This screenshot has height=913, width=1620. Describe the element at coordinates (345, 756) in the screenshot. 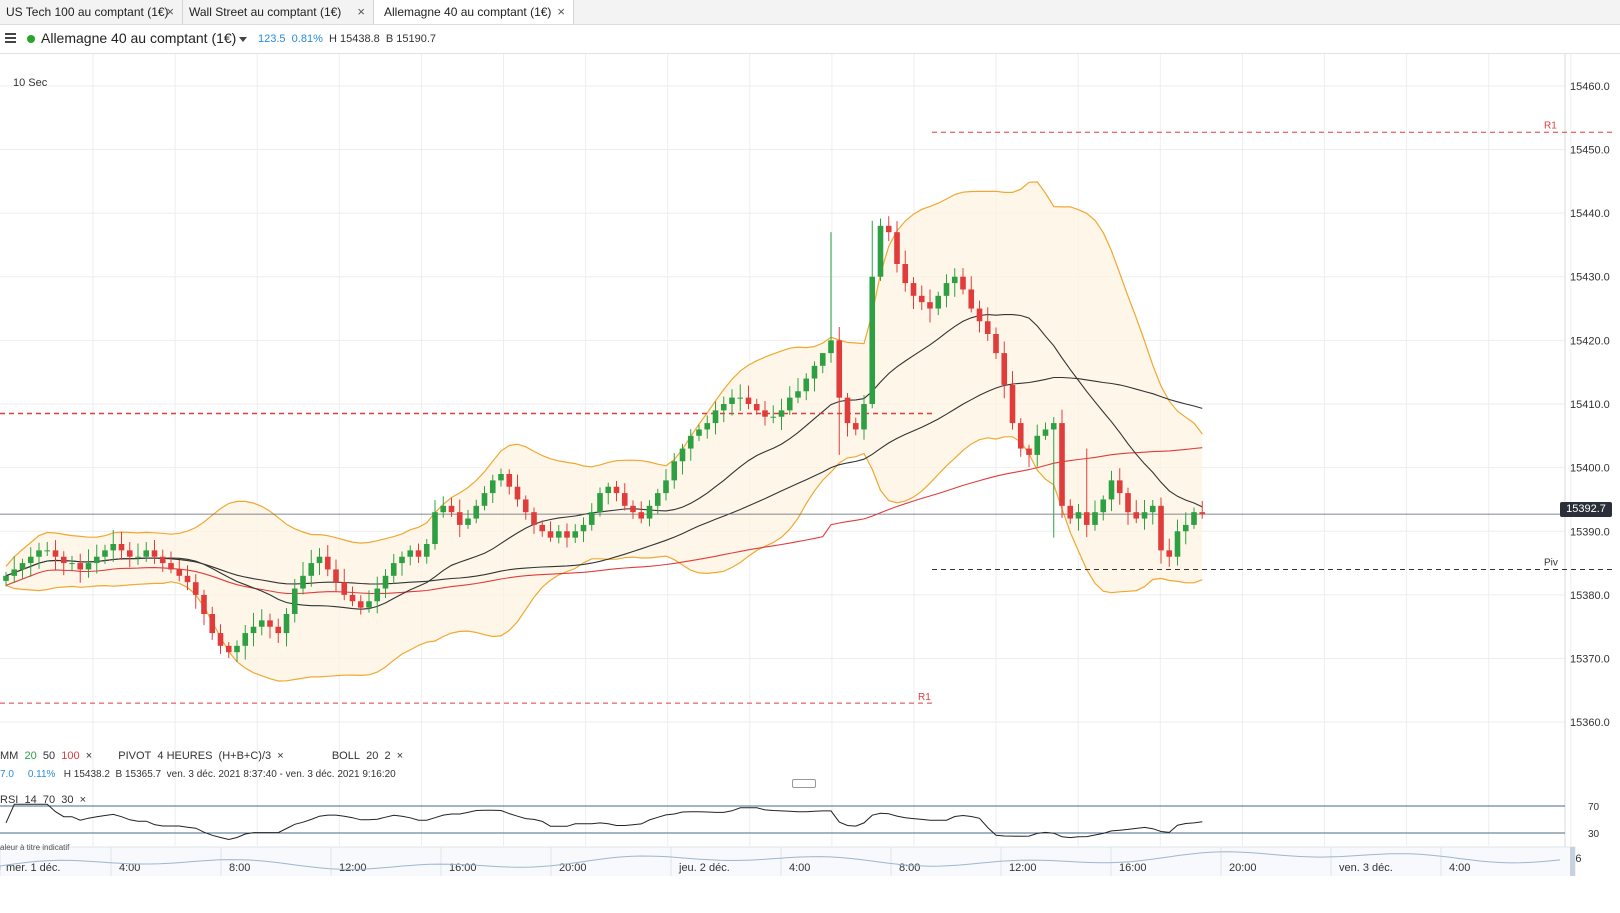

I see `boll-label: BOLL` at that location.